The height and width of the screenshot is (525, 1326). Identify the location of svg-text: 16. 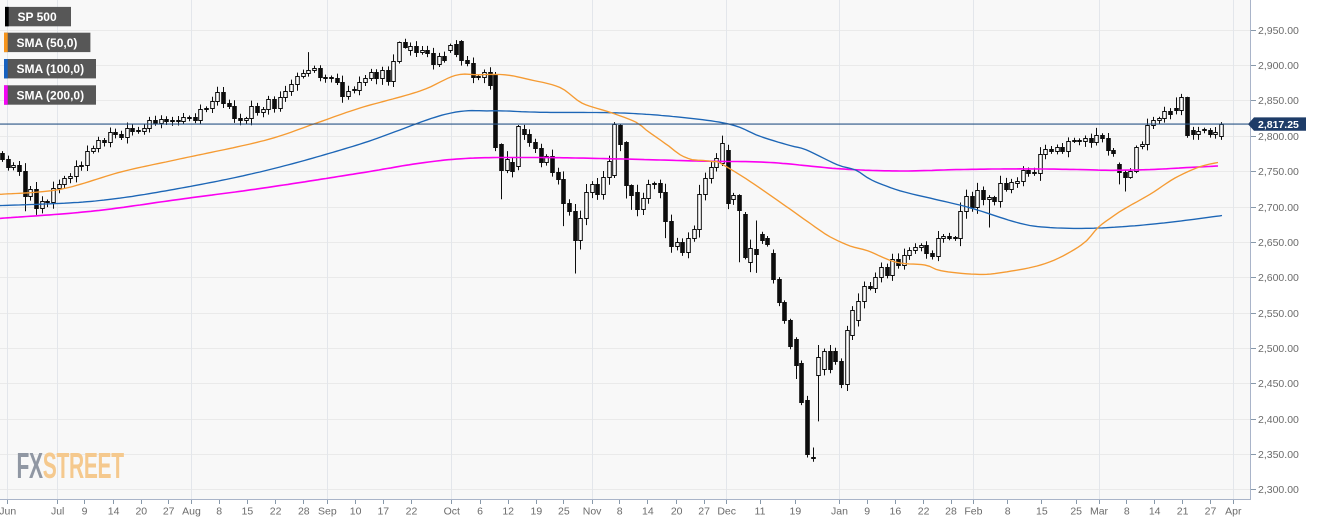
(896, 512).